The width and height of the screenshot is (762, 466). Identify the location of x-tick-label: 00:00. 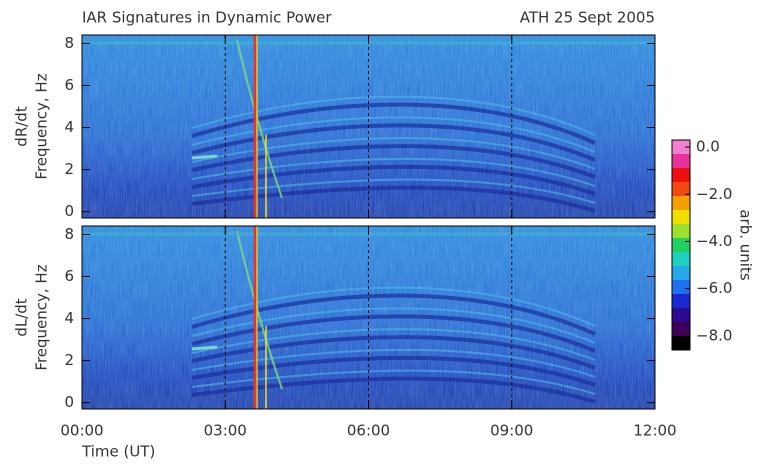
(81, 431).